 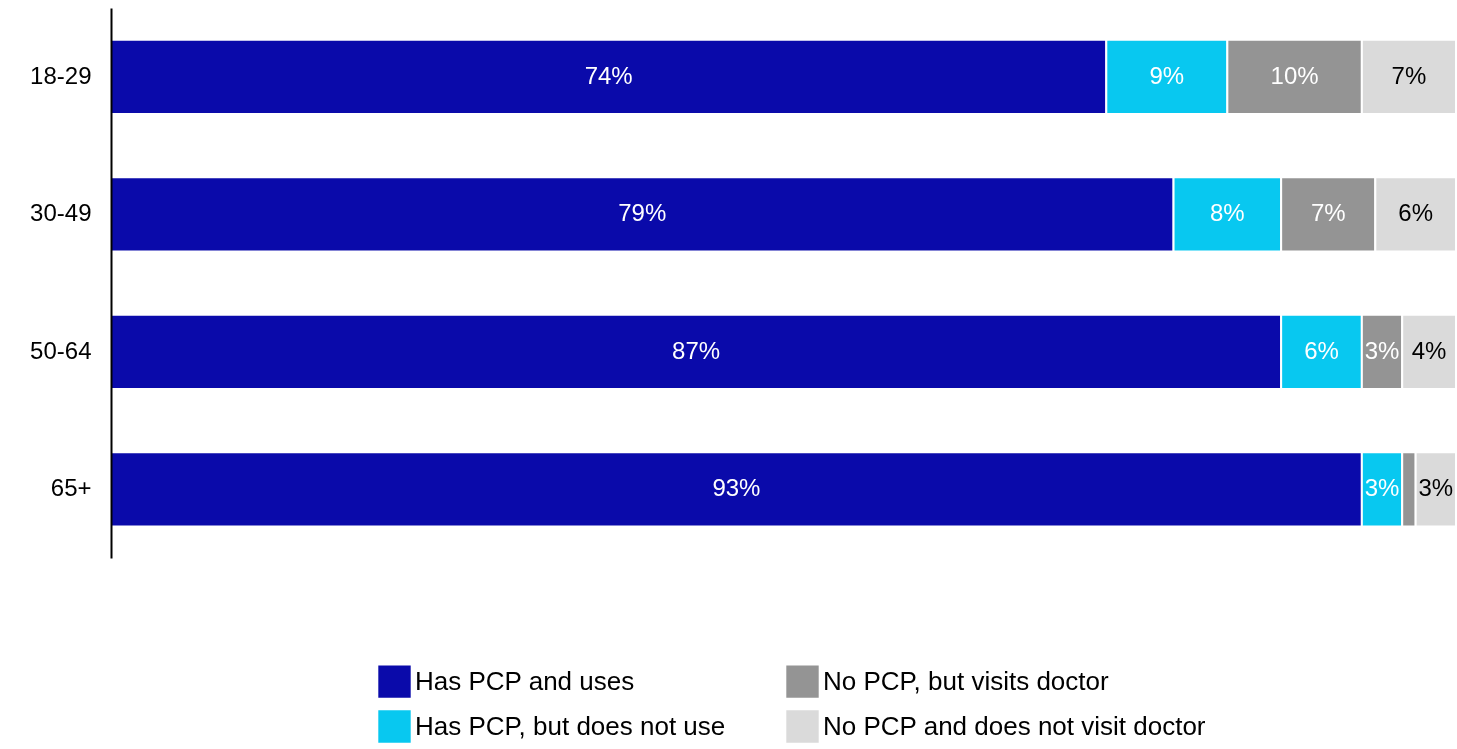 I want to click on legend-label: Has PCP, but does not use, so click(x=570, y=725).